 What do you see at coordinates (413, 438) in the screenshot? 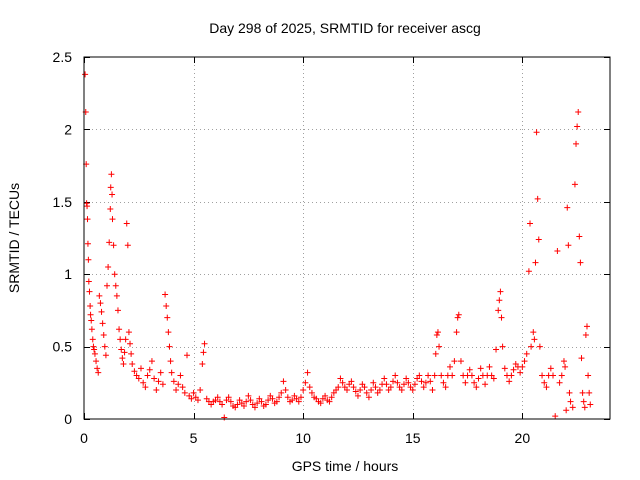
I see `x-tick-label: 15` at bounding box center [413, 438].